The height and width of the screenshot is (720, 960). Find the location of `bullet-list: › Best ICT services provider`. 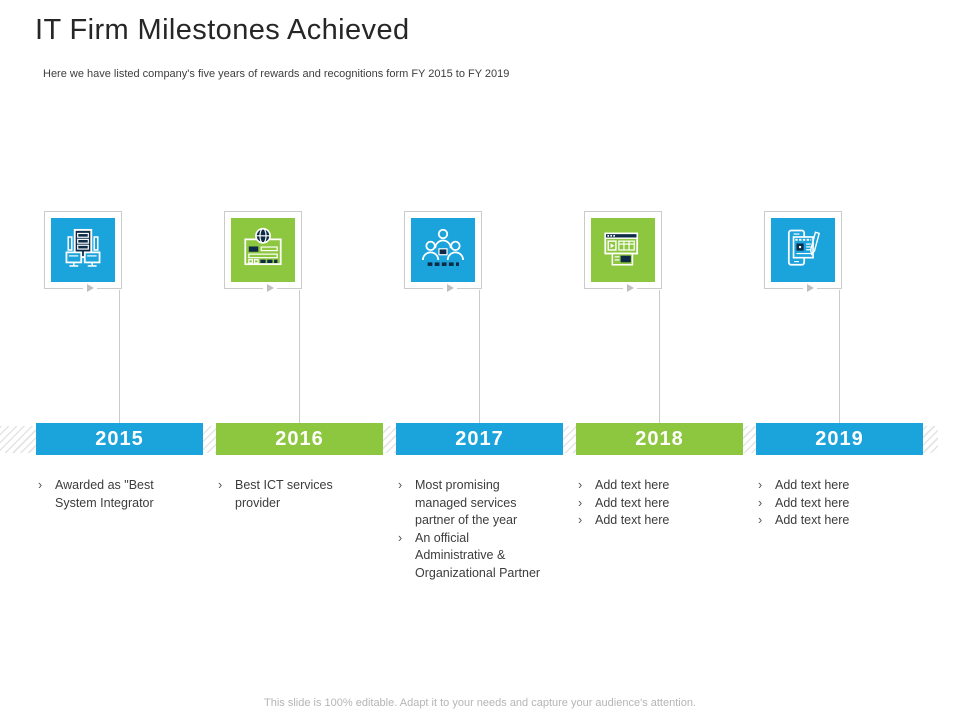

bullet-list: › Best ICT services provider is located at coordinates (298, 494).